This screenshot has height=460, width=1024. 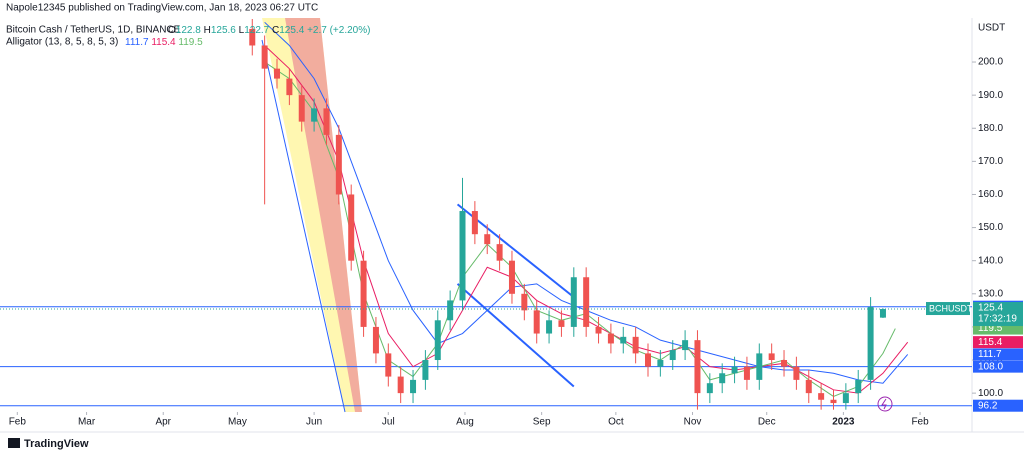 I want to click on y-tick-label: 190.0, so click(x=990, y=95).